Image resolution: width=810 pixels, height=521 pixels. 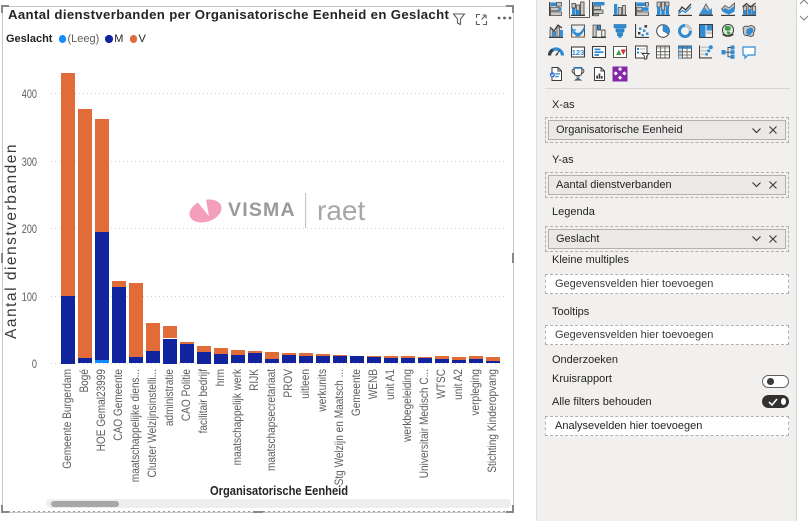 What do you see at coordinates (262, 210) in the screenshot?
I see `svg-text: VISMA` at bounding box center [262, 210].